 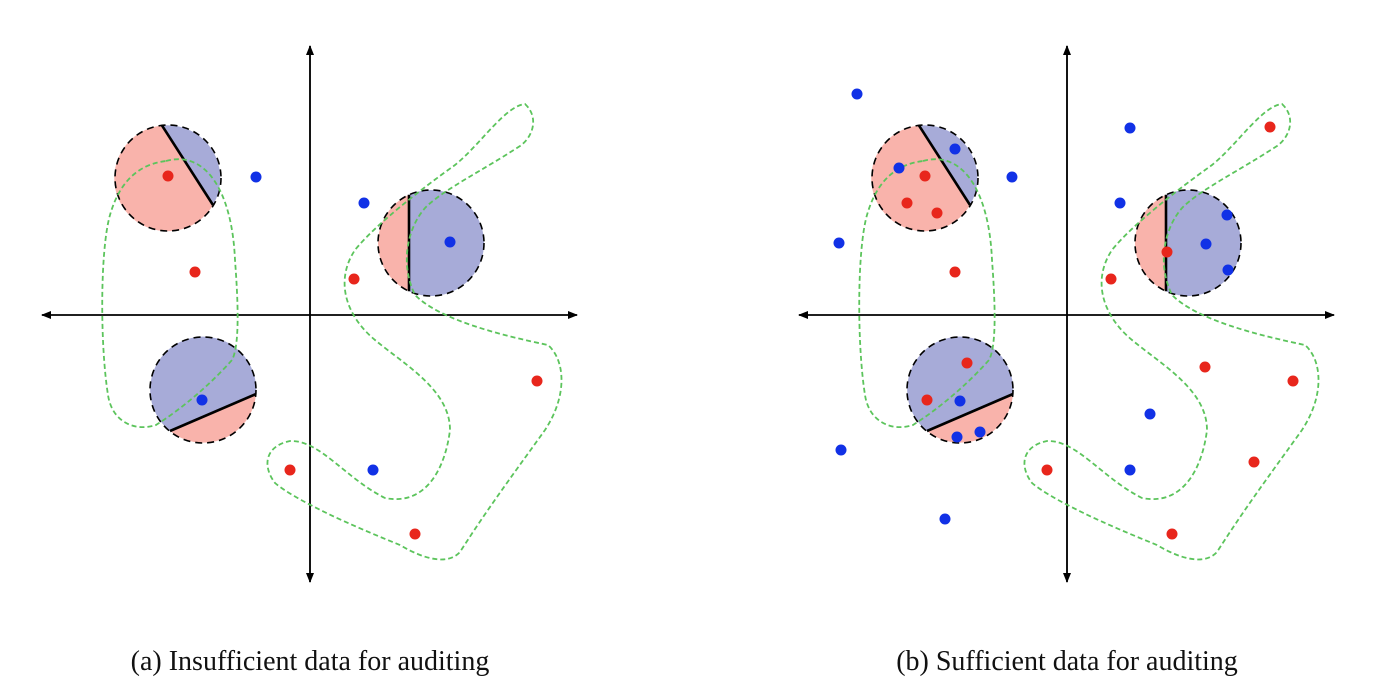 I want to click on panel-b-caption: (b) Sufficient data for auditing, so click(x=1067, y=661).